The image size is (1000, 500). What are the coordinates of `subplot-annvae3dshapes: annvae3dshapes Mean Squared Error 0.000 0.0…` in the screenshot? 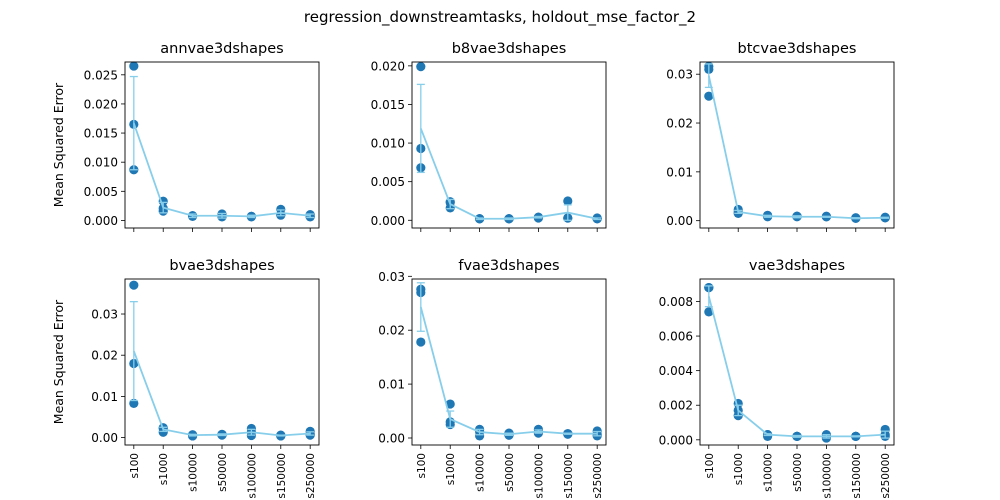 It's located at (185, 136).